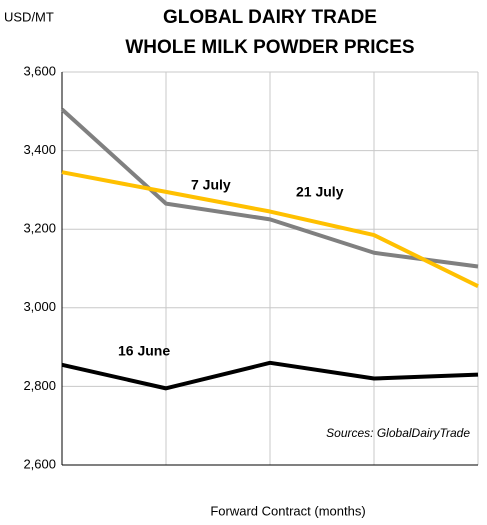  I want to click on y-tick-label: 3,200, so click(39, 228).